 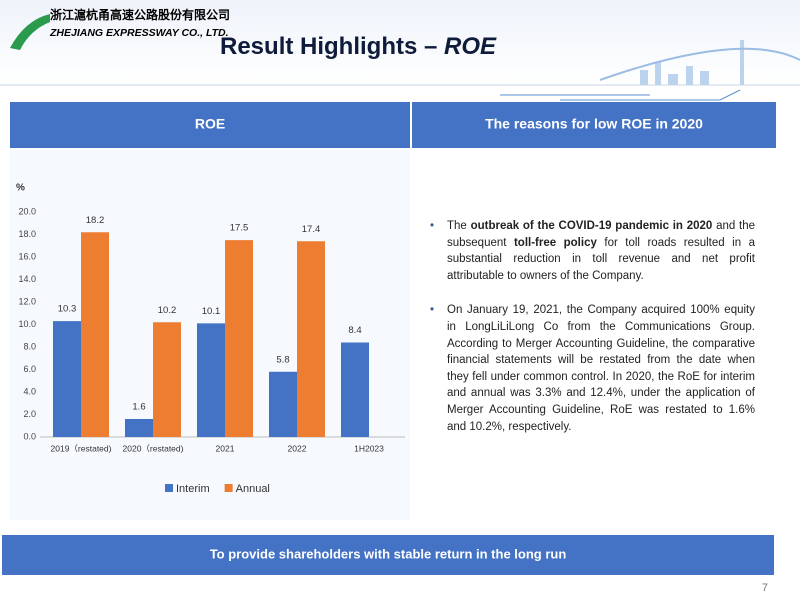 I want to click on data-label: 10.3, so click(x=67, y=309).